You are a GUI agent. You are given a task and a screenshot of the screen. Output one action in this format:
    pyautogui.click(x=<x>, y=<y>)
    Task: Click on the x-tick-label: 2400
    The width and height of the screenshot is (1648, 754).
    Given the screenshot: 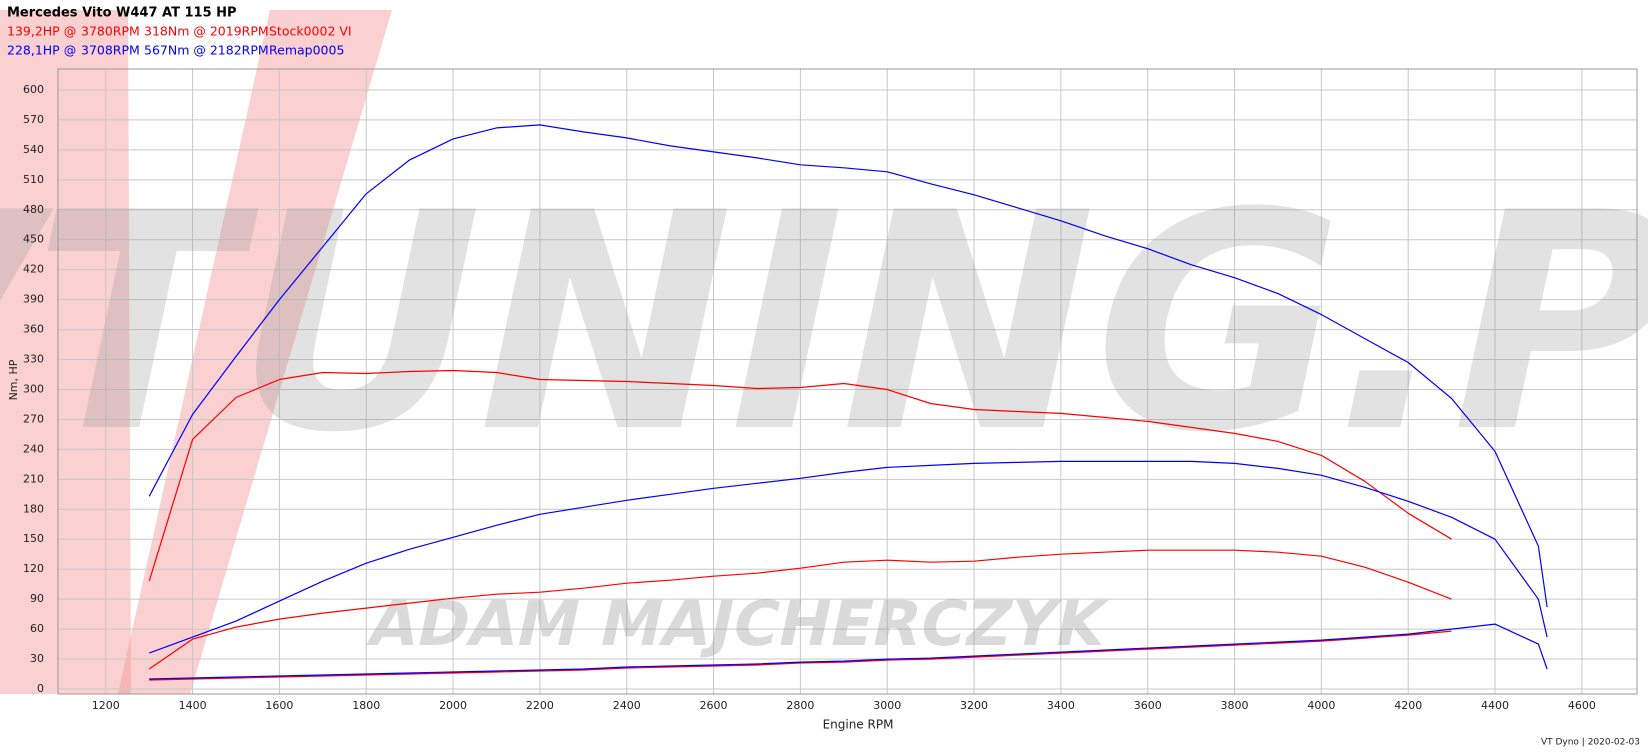 What is the action you would take?
    pyautogui.click(x=627, y=705)
    